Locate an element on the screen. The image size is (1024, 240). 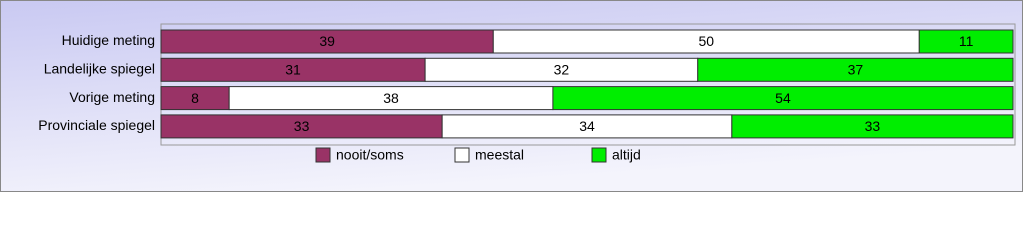
data-label: 11 is located at coordinates (966, 41).